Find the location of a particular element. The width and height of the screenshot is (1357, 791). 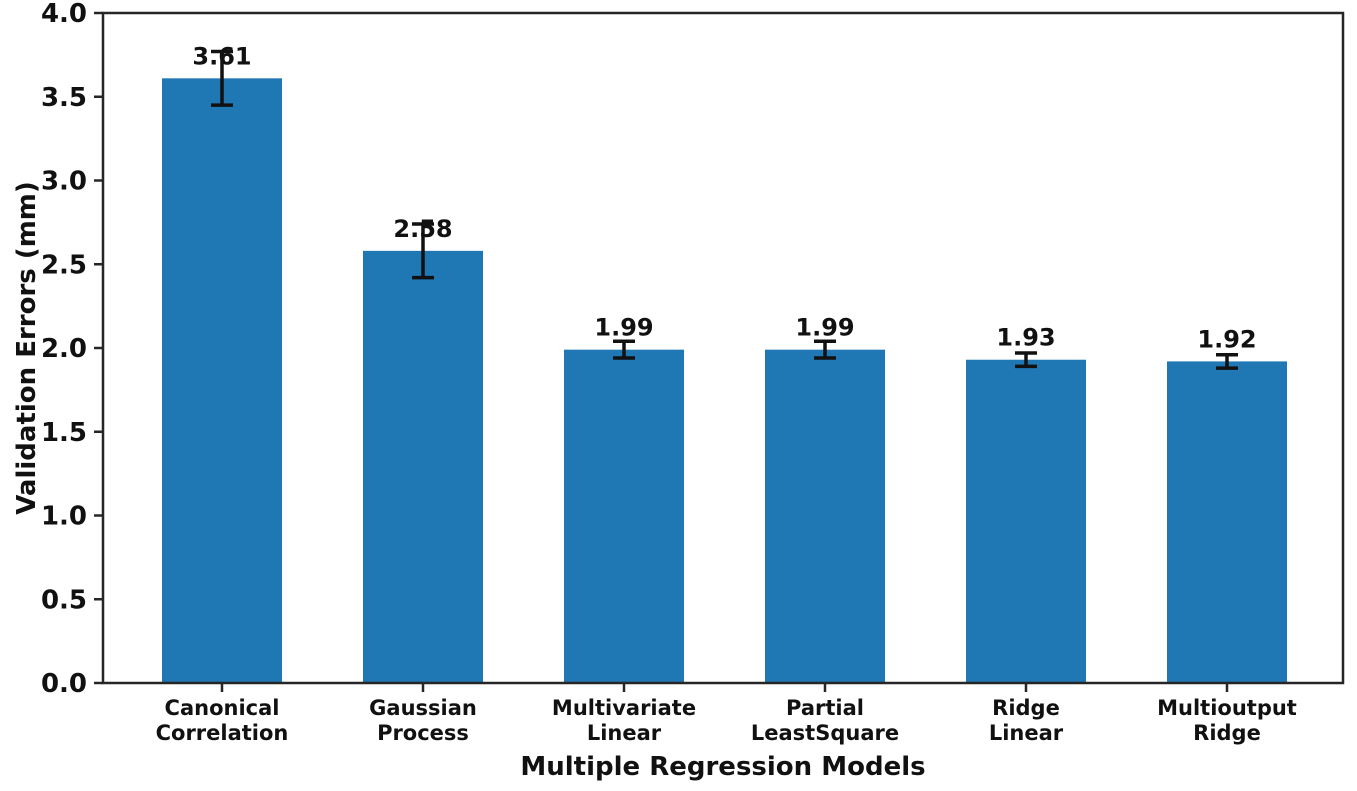

x-tick-label: Partial LeastSquare is located at coordinates (825, 720).